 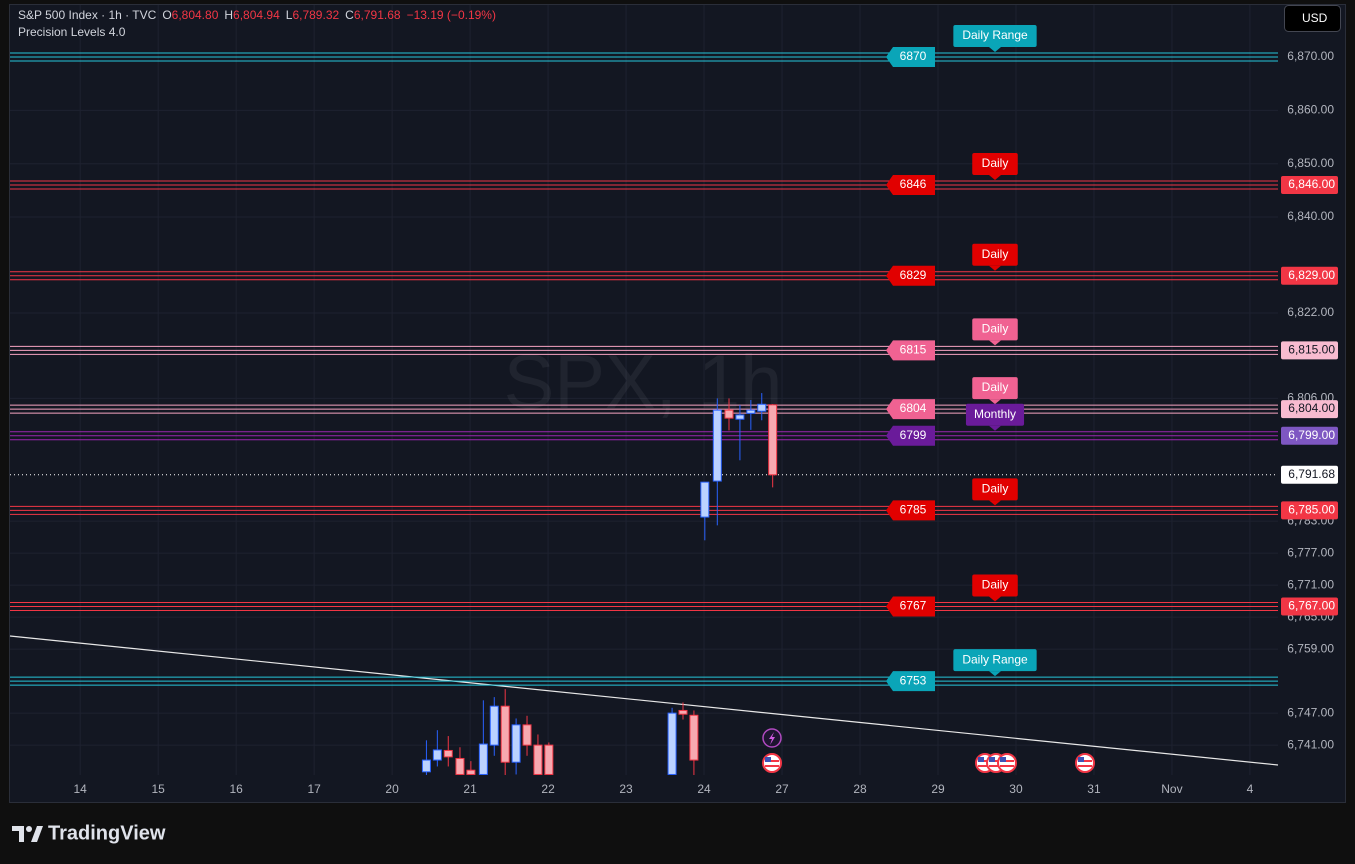 I want to click on candles, so click(x=599, y=584).